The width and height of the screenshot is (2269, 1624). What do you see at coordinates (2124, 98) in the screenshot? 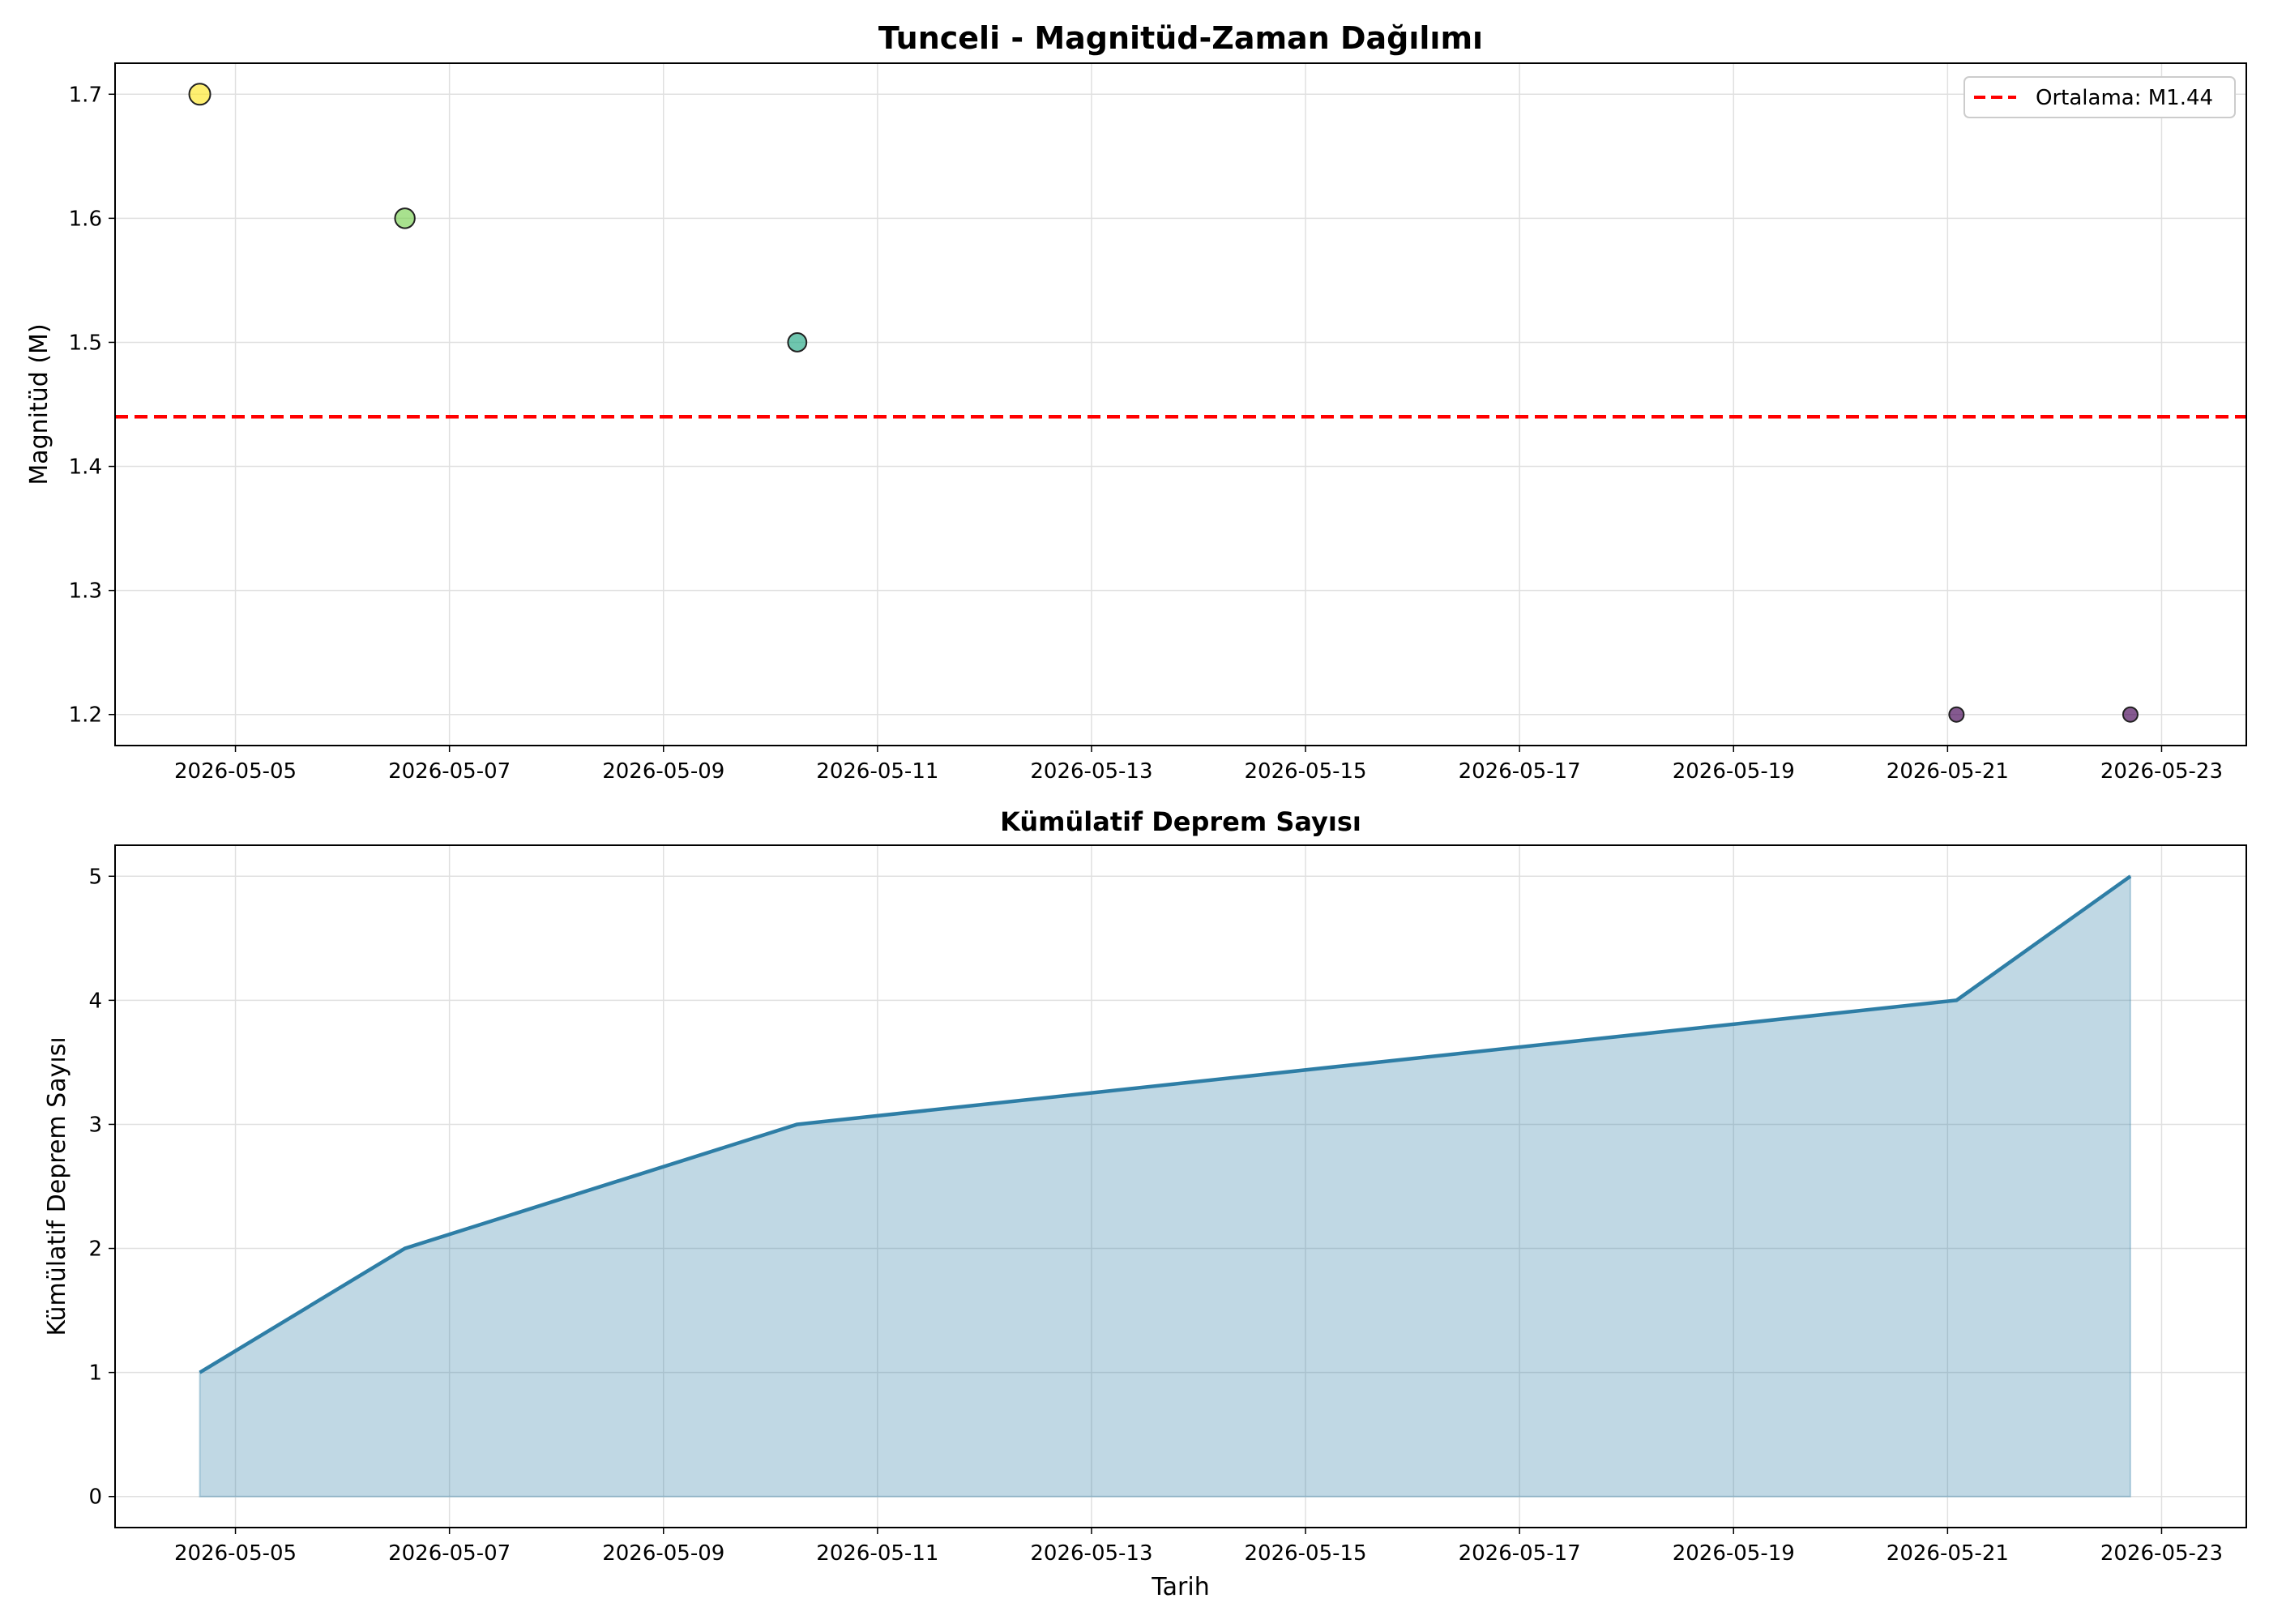
I see `legend-label: Ortalama: M1.44` at bounding box center [2124, 98].